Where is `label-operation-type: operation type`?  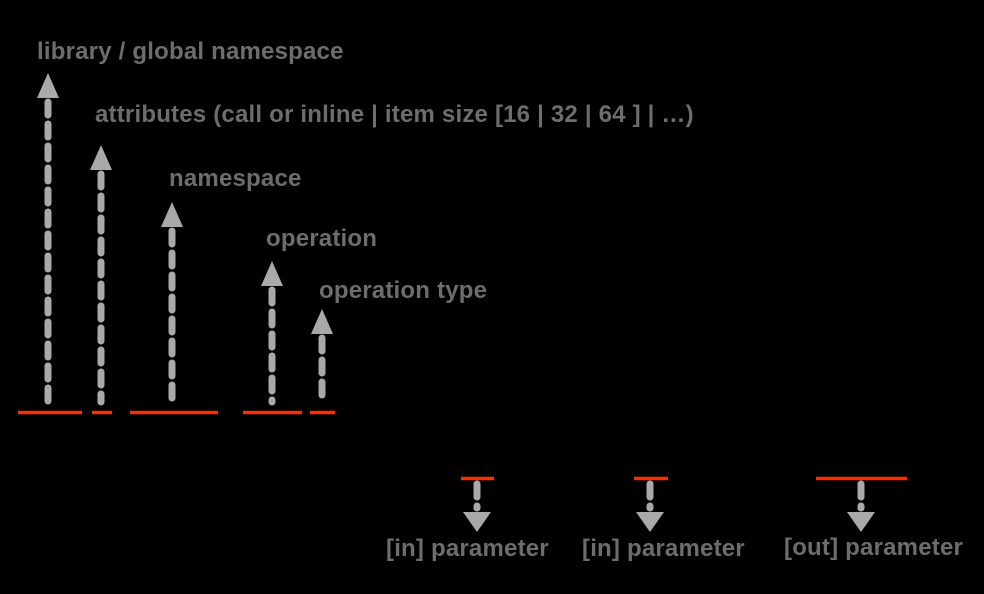
label-operation-type: operation type is located at coordinates (403, 290).